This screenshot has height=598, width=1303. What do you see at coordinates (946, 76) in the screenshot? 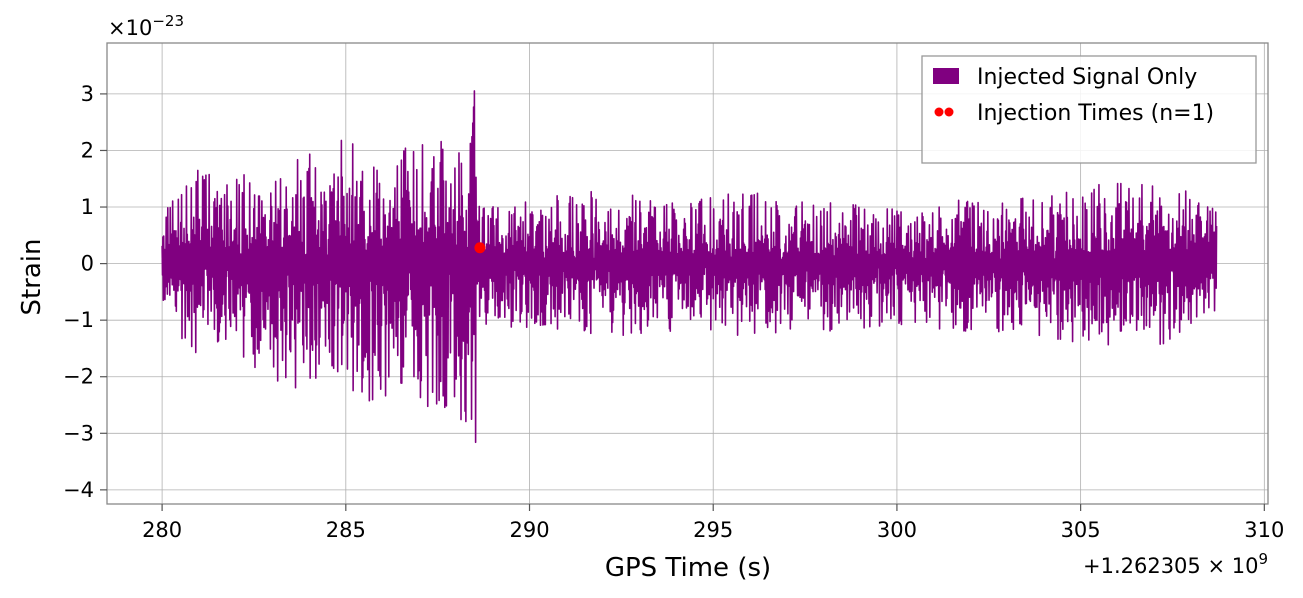
I see `legend-swatch-signal` at bounding box center [946, 76].